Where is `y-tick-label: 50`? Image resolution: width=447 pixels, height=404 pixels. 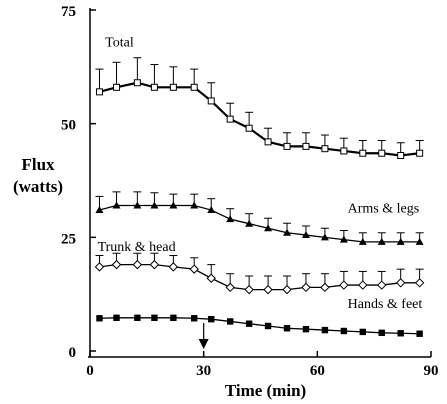
y-tick-label: 50 is located at coordinates (68, 126).